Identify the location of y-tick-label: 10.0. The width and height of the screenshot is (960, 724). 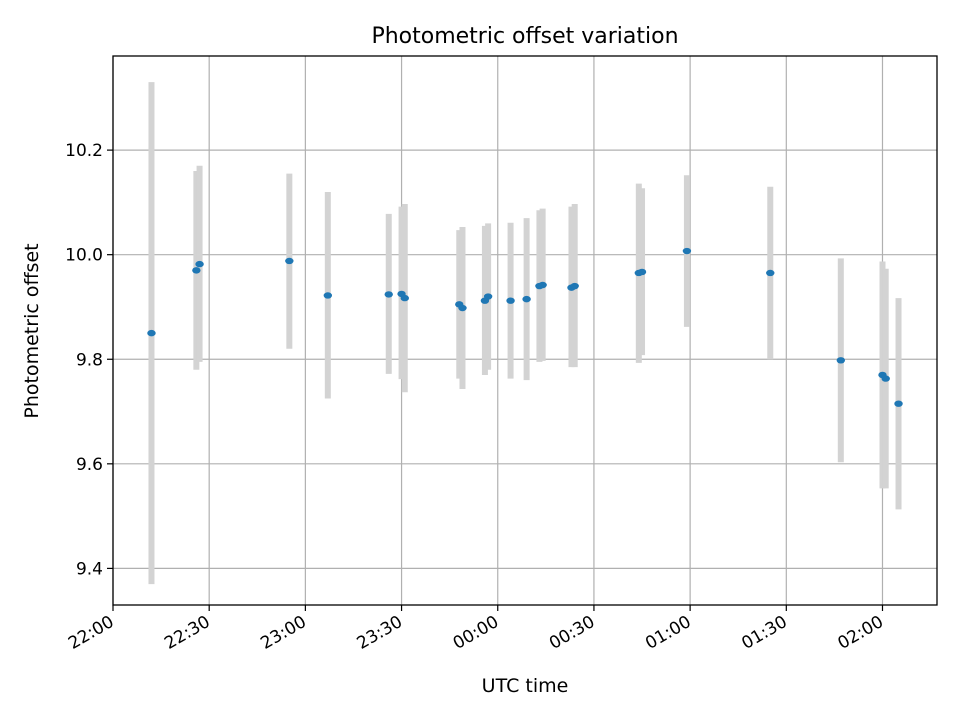
(84, 256).